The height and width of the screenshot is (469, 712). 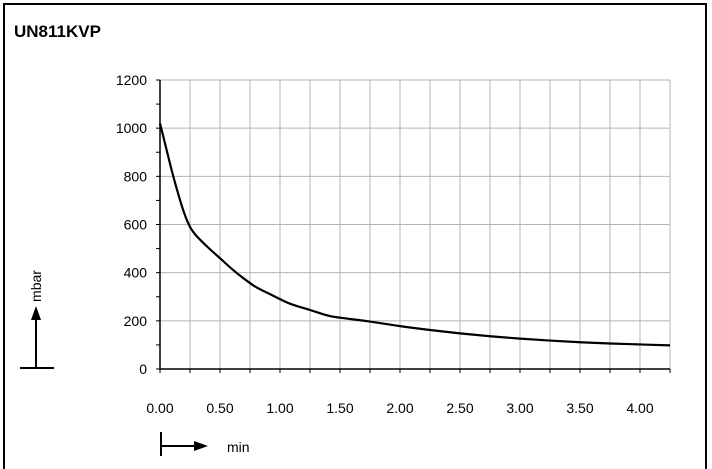 What do you see at coordinates (131, 80) in the screenshot?
I see `y-tick-label: 1200` at bounding box center [131, 80].